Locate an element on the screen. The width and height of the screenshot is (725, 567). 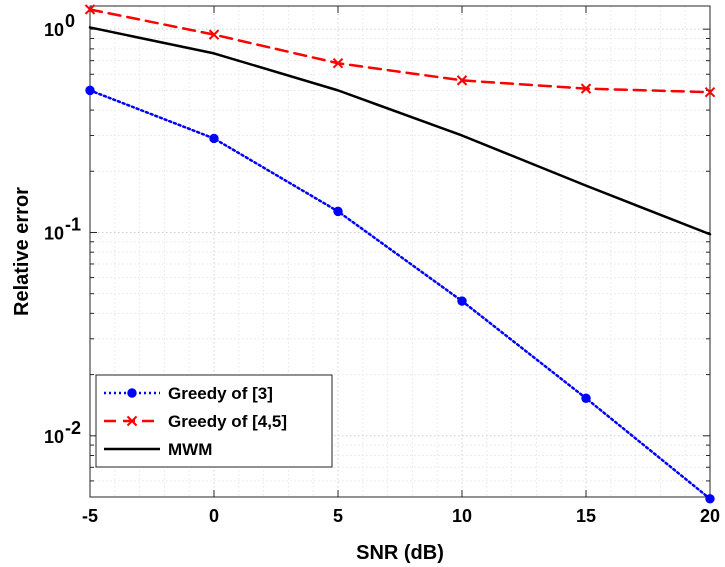
x-tick-label: 10 is located at coordinates (462, 516).